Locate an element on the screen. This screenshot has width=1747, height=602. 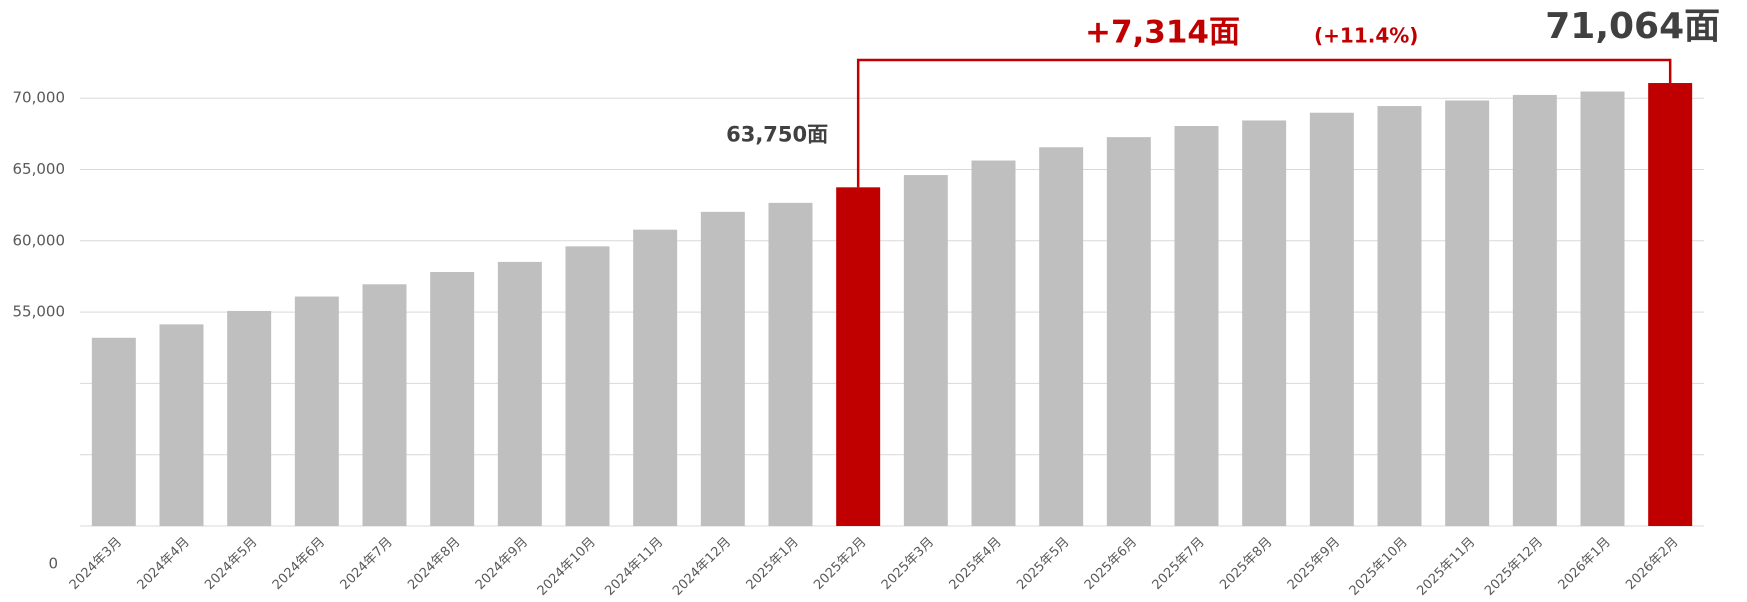
x-tick-label: 2026年1月 is located at coordinates (1585, 564).